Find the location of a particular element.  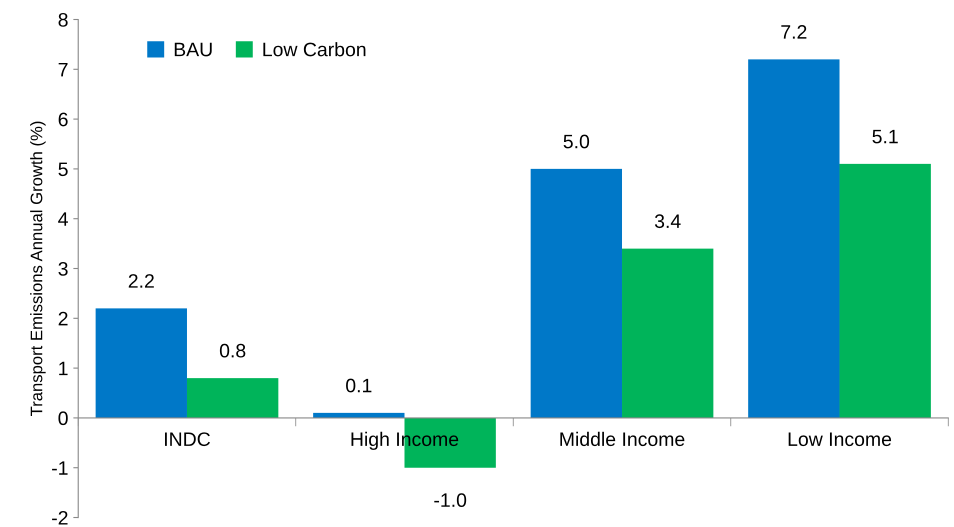

y-tick-label: 3 is located at coordinates (63, 269).